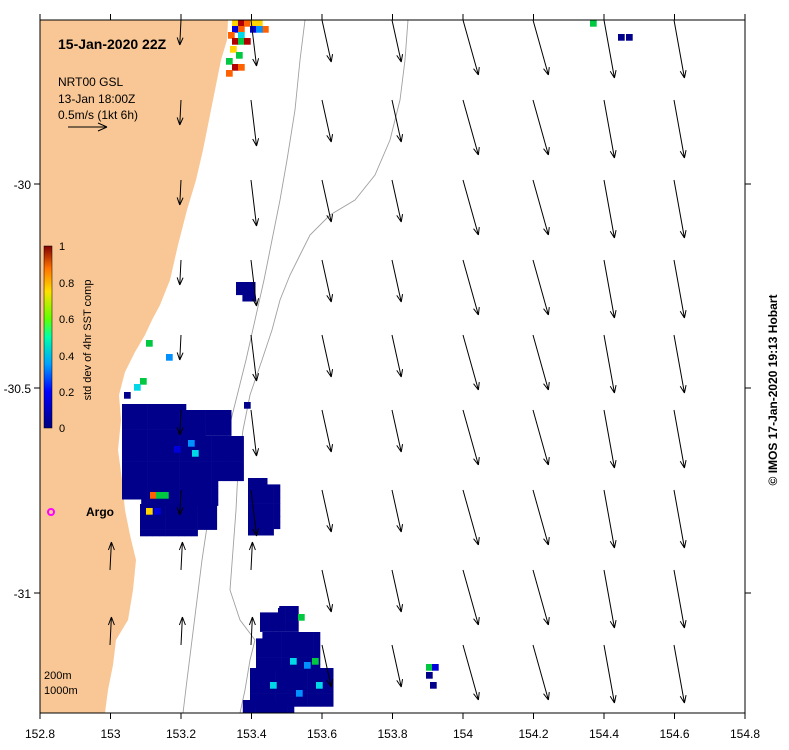 Image resolution: width=789 pixels, height=750 pixels. I want to click on isobath-label-1000m: 1000m, so click(61, 691).